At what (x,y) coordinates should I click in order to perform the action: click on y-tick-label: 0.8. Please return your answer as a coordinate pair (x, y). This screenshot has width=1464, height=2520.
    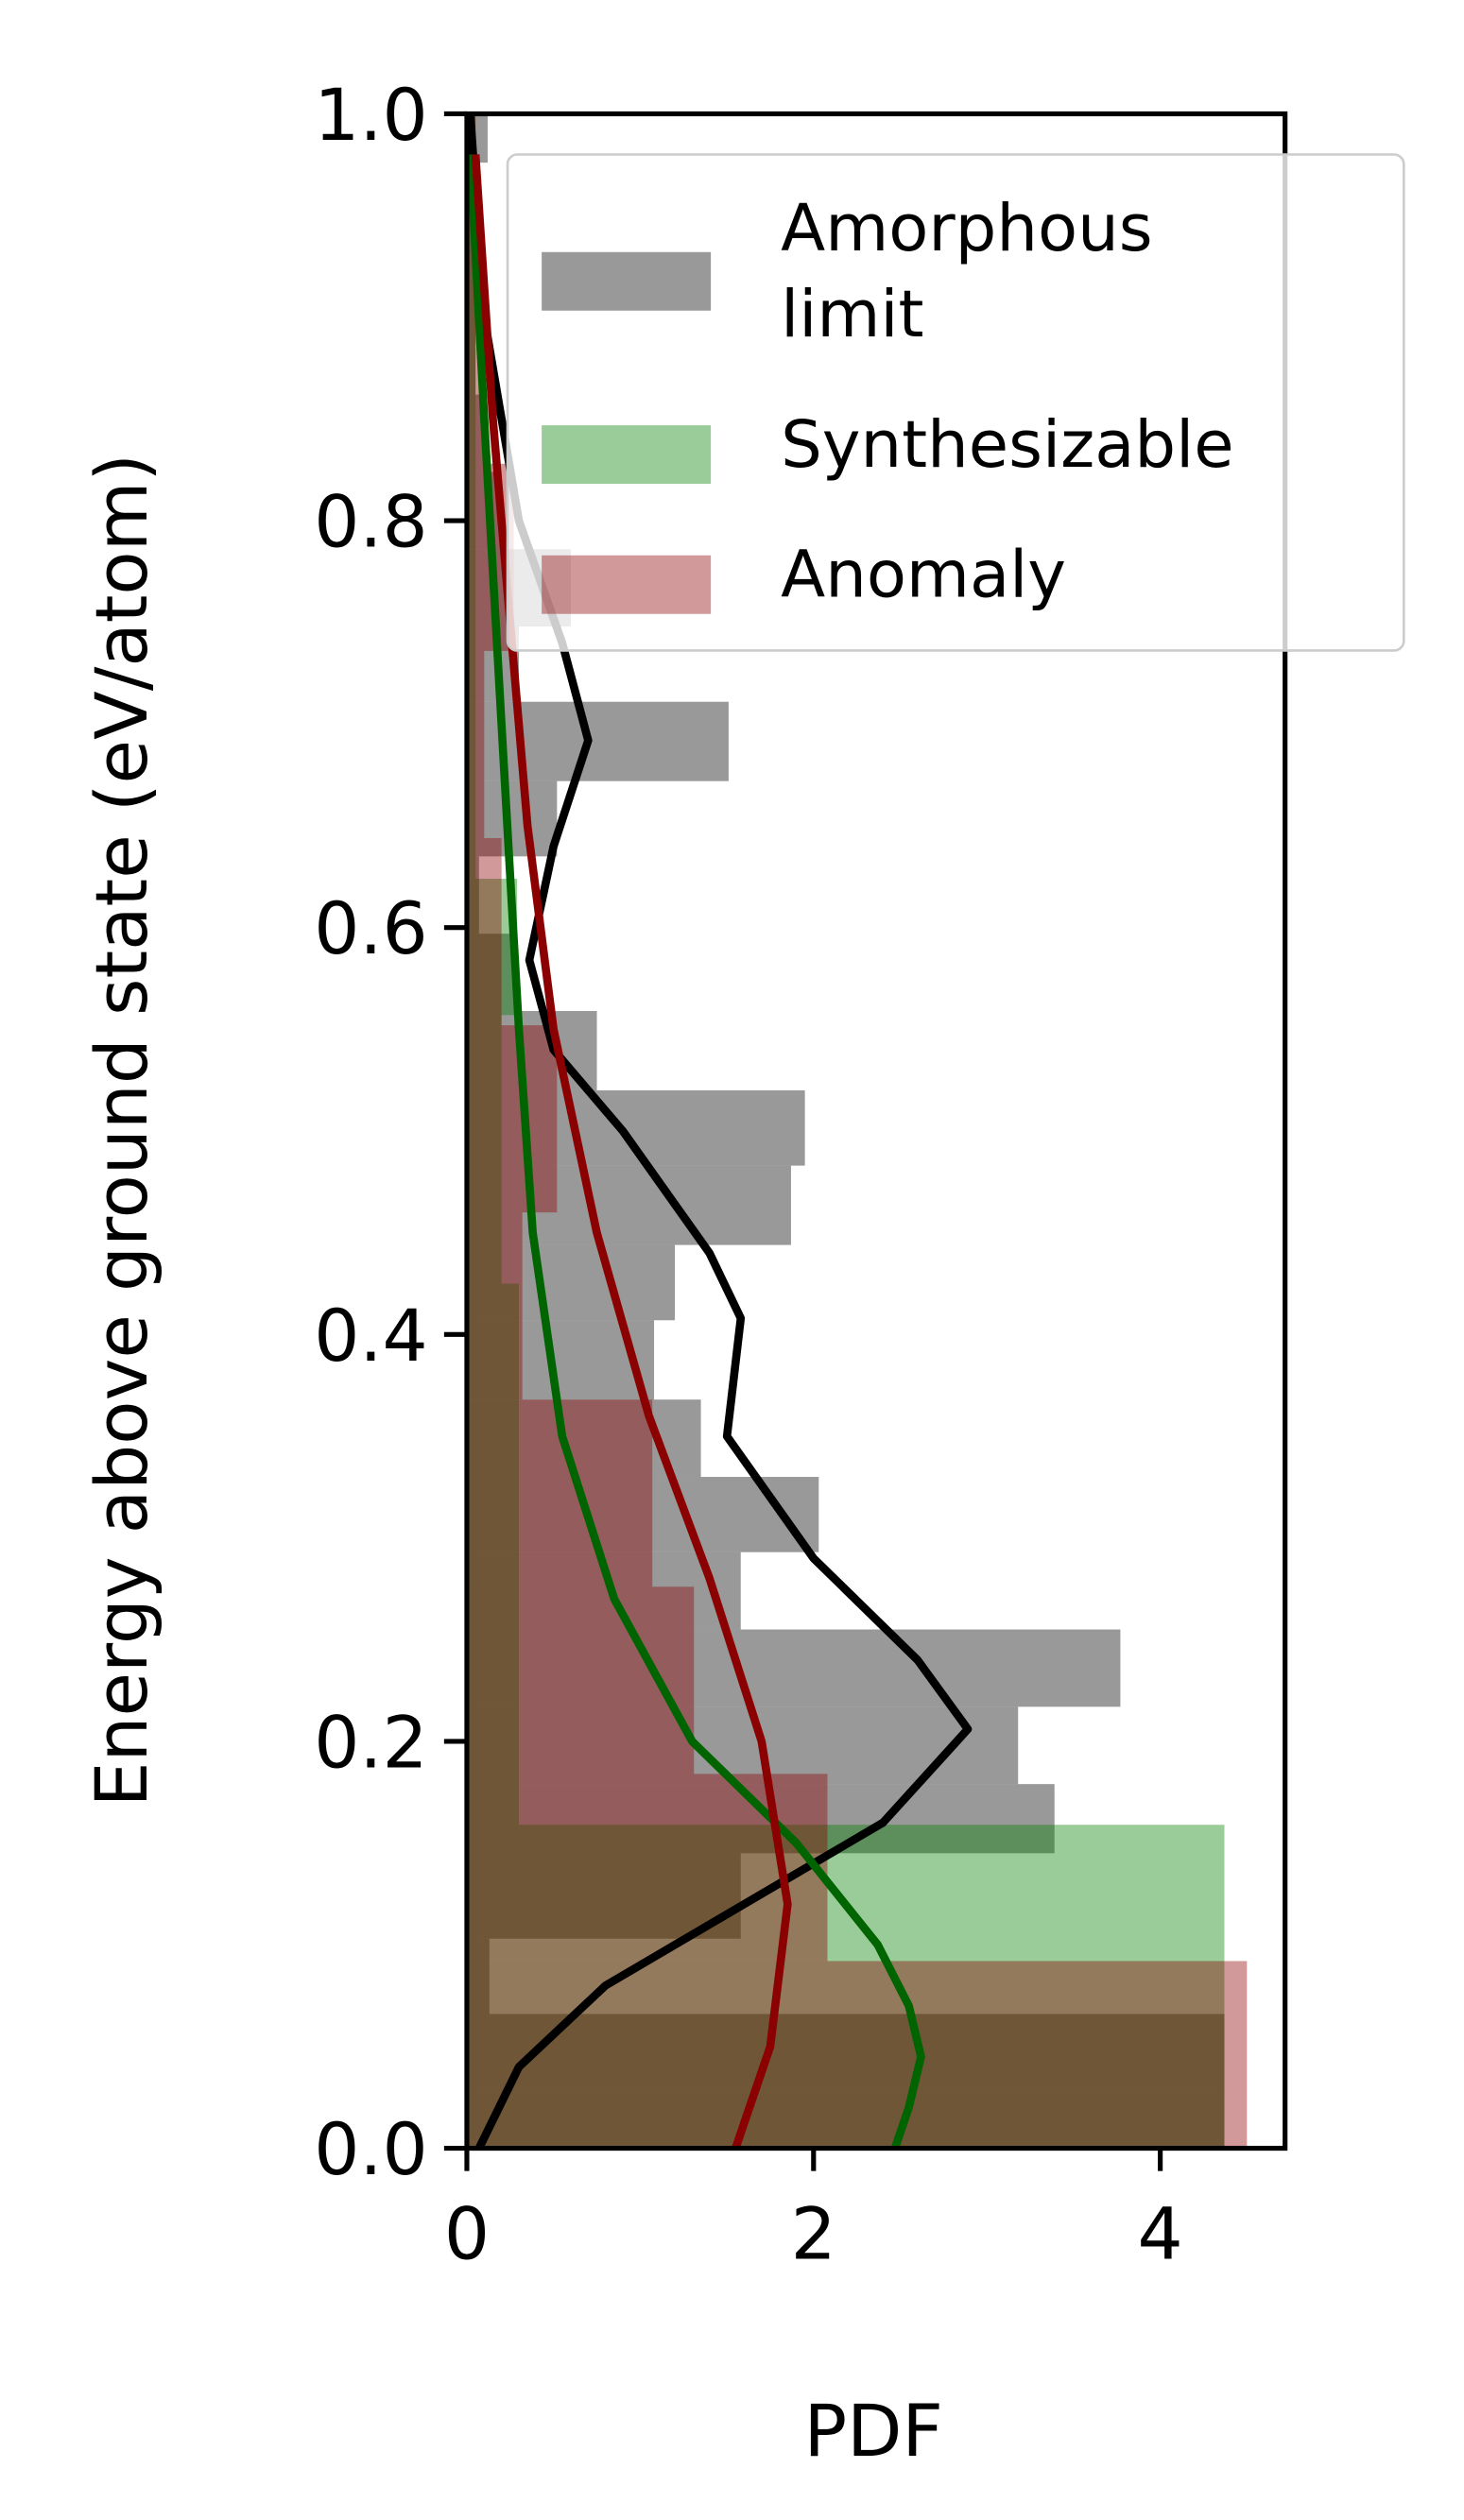
    Looking at the image, I should click on (370, 522).